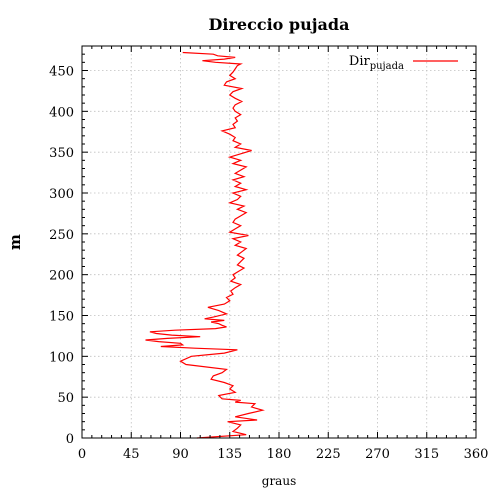 Image resolution: width=504 pixels, height=503 pixels. Describe the element at coordinates (70, 439) in the screenshot. I see `y-tick-label: 0` at that location.